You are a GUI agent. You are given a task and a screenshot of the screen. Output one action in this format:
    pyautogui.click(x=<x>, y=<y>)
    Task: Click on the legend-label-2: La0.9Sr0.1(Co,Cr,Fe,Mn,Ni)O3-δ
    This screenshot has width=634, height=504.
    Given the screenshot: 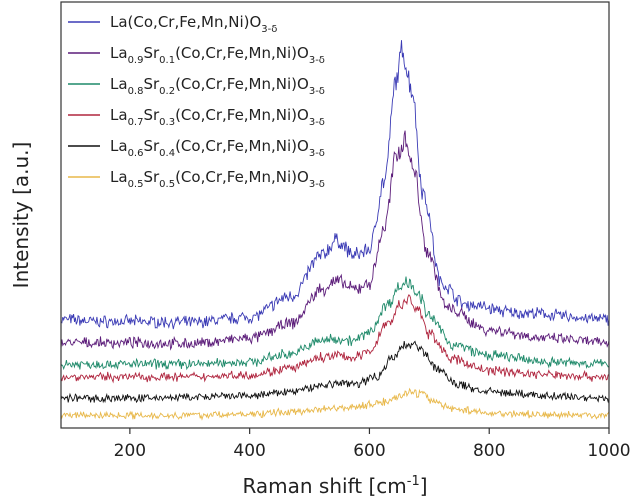 What is the action you would take?
    pyautogui.click(x=217, y=55)
    